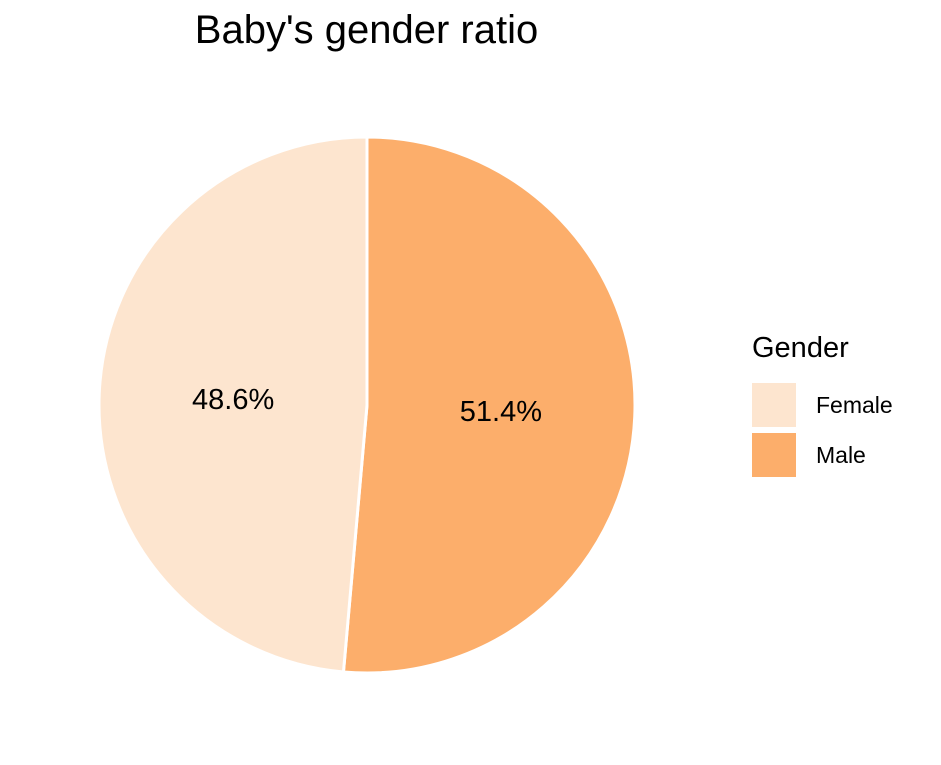  Describe the element at coordinates (366, 30) in the screenshot. I see `chart-title: Baby's gender ratio` at that location.